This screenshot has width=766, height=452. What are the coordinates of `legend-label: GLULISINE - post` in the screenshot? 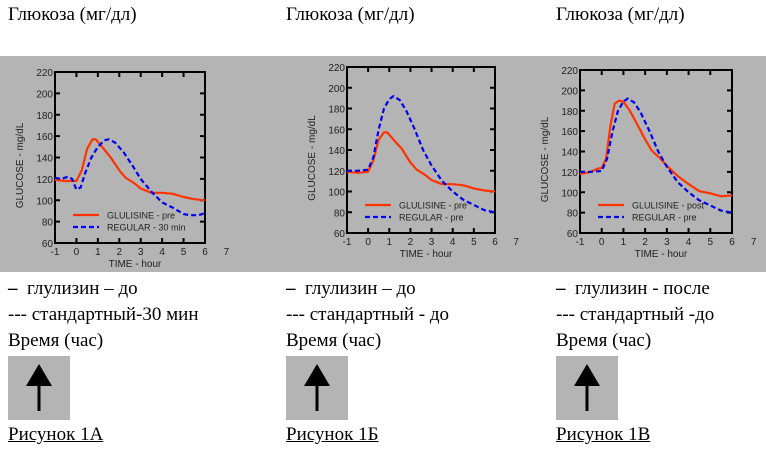 It's located at (668, 206).